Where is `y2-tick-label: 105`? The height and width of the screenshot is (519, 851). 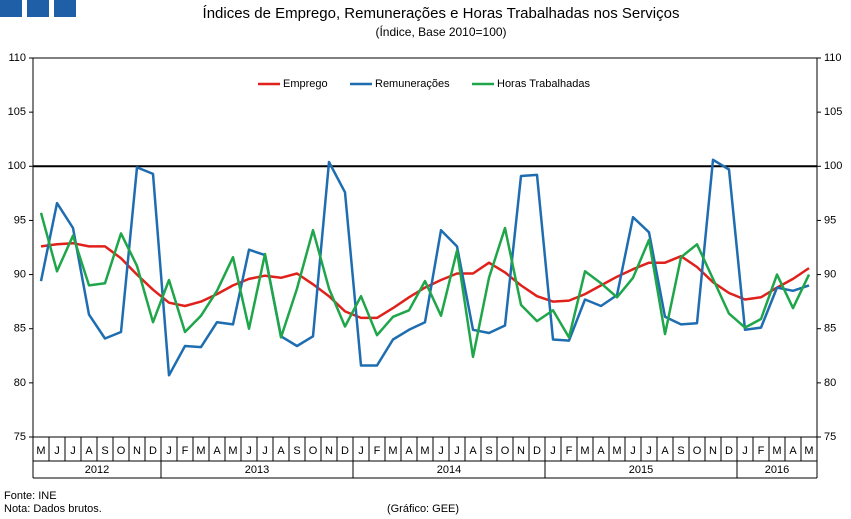
y2-tick-label: 105 is located at coordinates (833, 112).